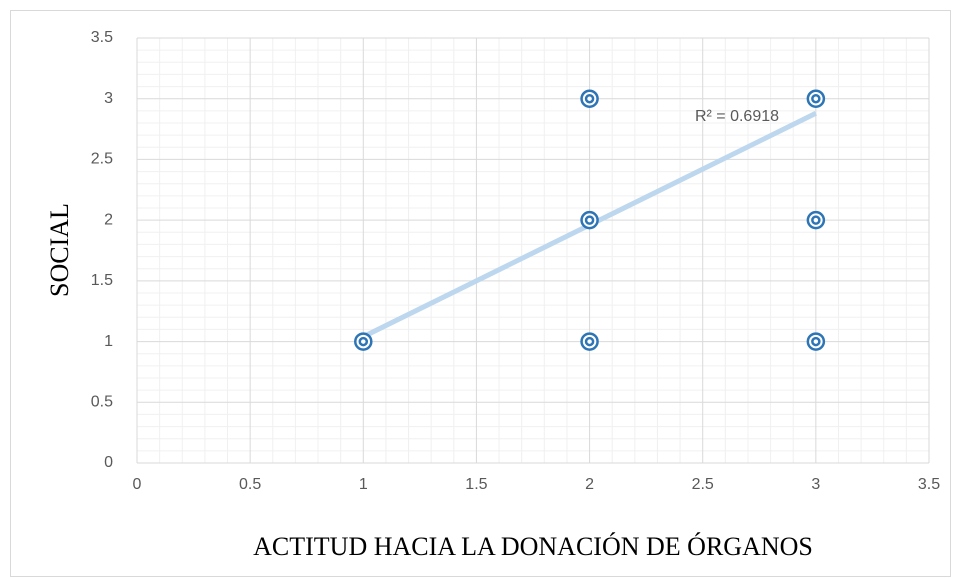 The image size is (961, 578). What do you see at coordinates (363, 484) in the screenshot?
I see `x-tick-label: 1` at bounding box center [363, 484].